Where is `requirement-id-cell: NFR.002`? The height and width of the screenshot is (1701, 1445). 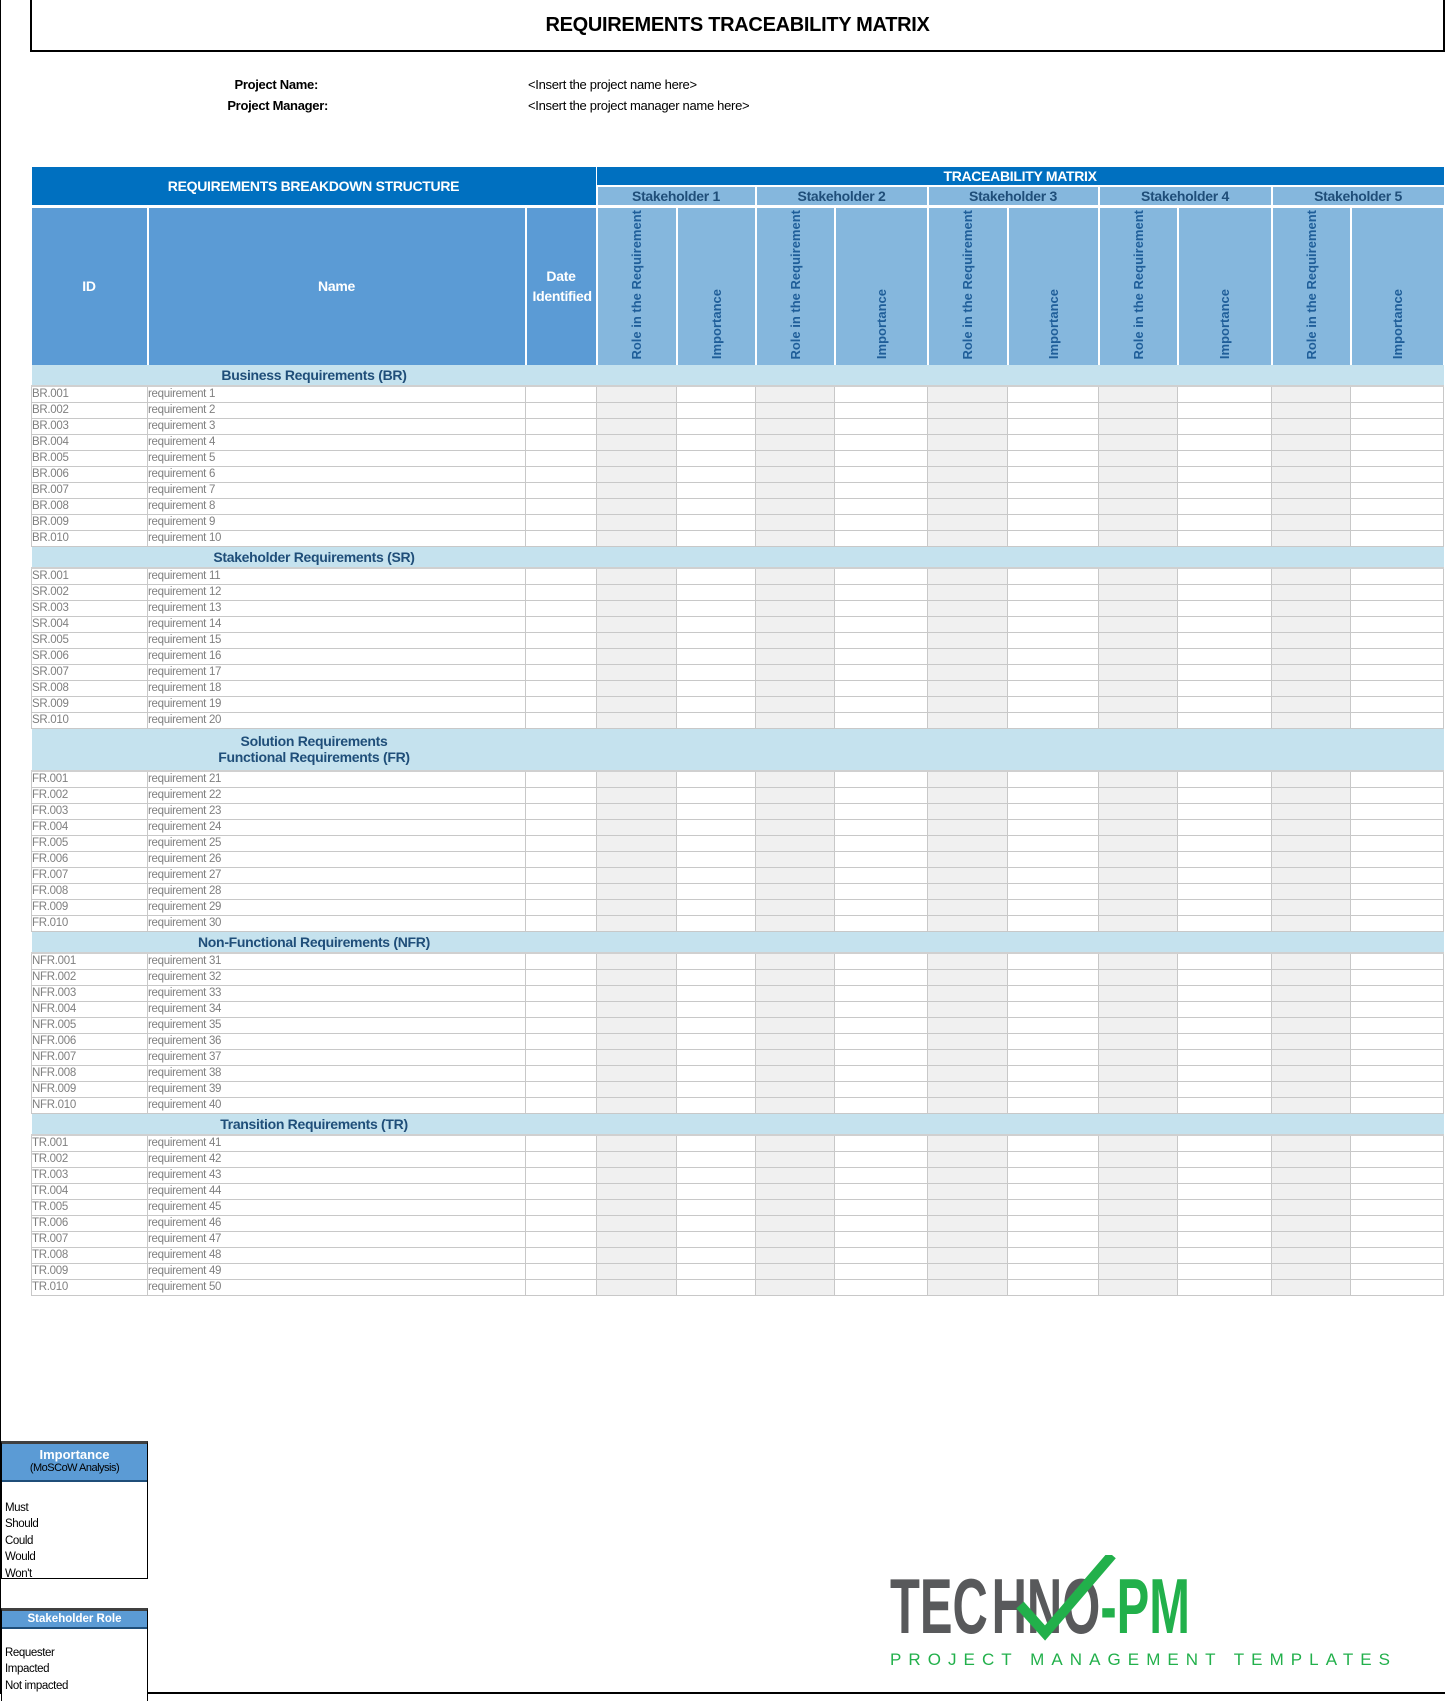
requirement-id-cell: NFR.002 is located at coordinates (89, 977).